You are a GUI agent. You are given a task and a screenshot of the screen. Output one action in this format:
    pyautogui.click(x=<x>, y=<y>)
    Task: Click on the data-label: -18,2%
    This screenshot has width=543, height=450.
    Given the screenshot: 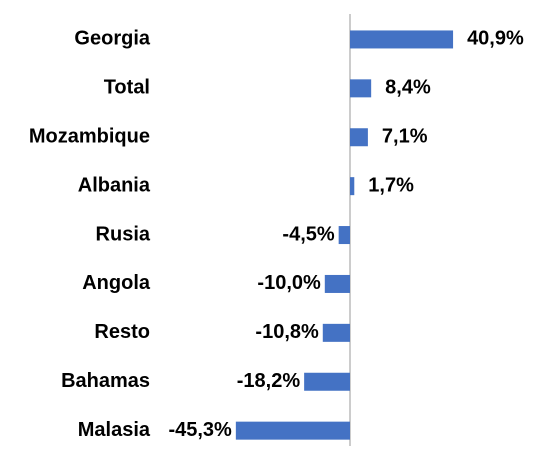 What is the action you would take?
    pyautogui.click(x=269, y=381)
    